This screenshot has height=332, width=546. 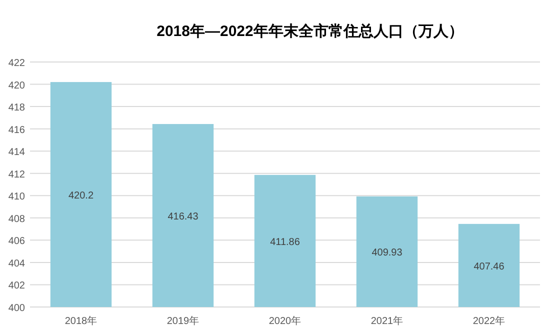 What do you see at coordinates (183, 321) in the screenshot?
I see `x-tick-label: 2019年` at bounding box center [183, 321].